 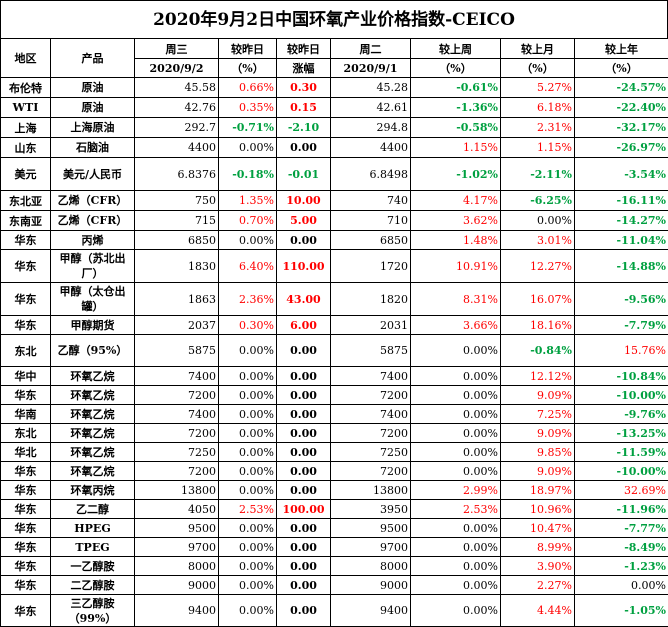 I want to click on cell-wed-price: 13800, so click(x=177, y=490).